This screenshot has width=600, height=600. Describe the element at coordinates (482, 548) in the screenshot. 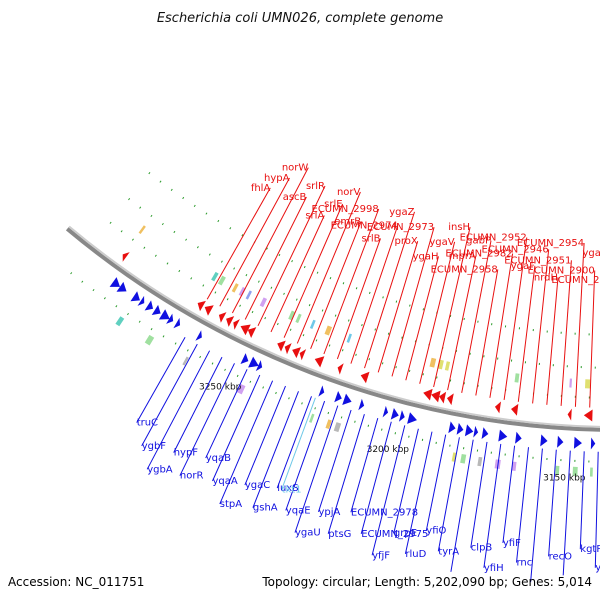

I see `gene-label-clpb: clpB` at that location.